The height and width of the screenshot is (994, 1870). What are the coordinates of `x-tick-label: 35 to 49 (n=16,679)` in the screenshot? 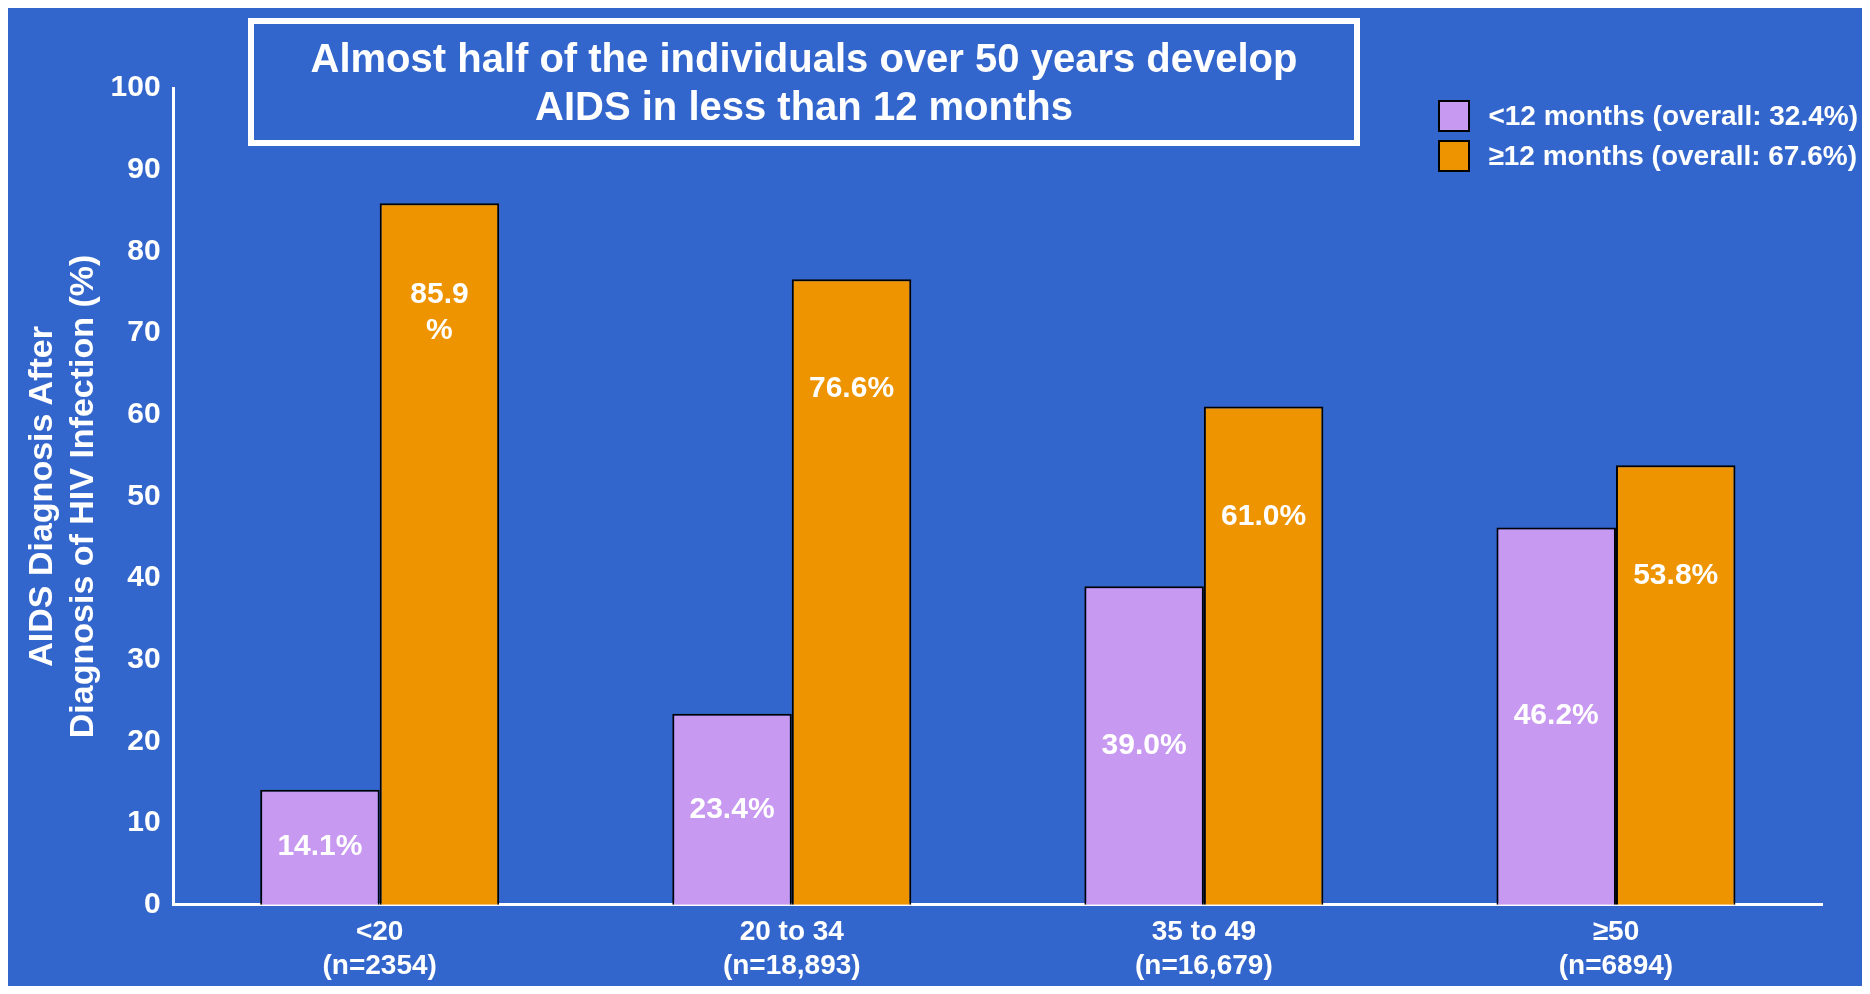 It's located at (1204, 947).